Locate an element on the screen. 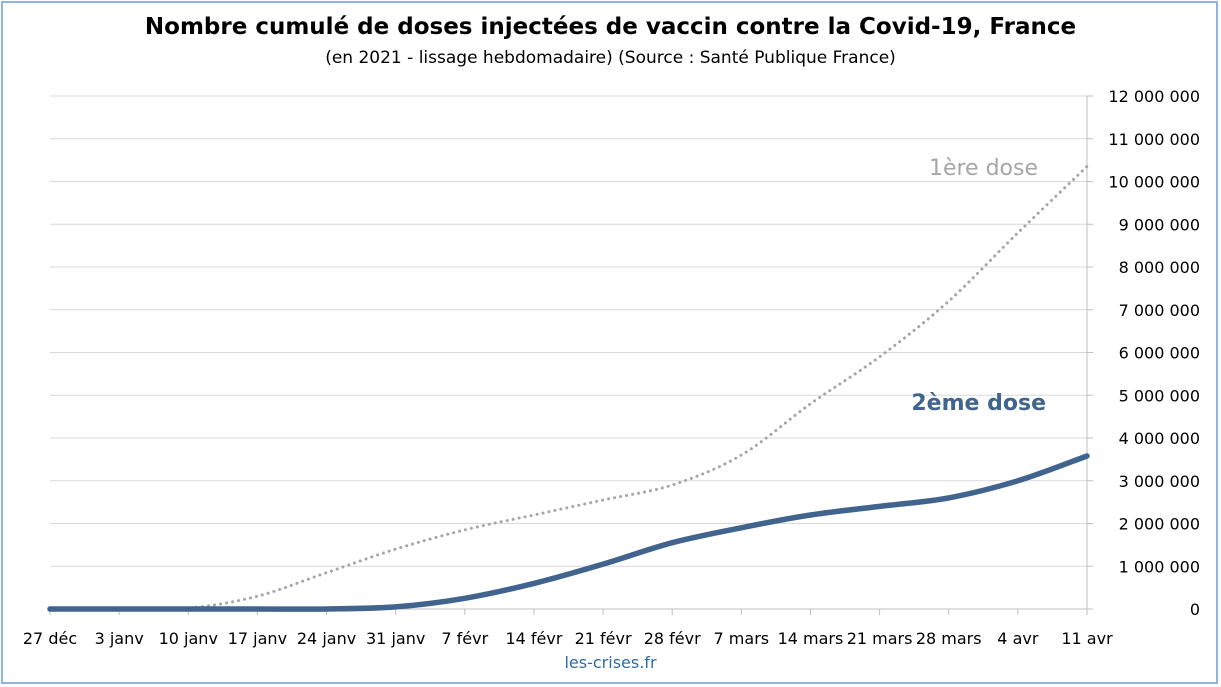 This screenshot has height=687, width=1221. x-tick-label: 14 mars is located at coordinates (811, 638).